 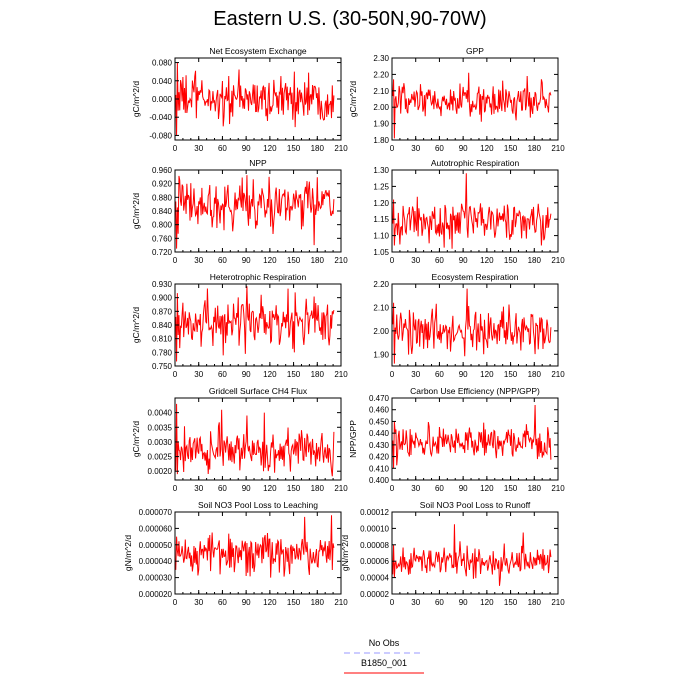 I want to click on panel-title: Gridcell Surface CH4 Flux, so click(x=258, y=391).